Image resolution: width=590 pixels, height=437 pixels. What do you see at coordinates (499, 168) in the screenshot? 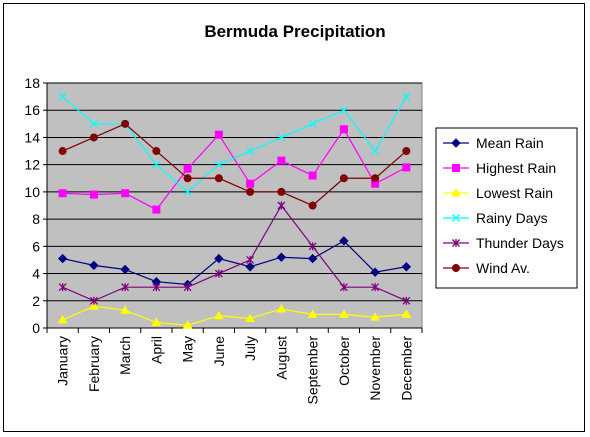
I see `legend-item-highest-rain: Highest Rain` at bounding box center [499, 168].